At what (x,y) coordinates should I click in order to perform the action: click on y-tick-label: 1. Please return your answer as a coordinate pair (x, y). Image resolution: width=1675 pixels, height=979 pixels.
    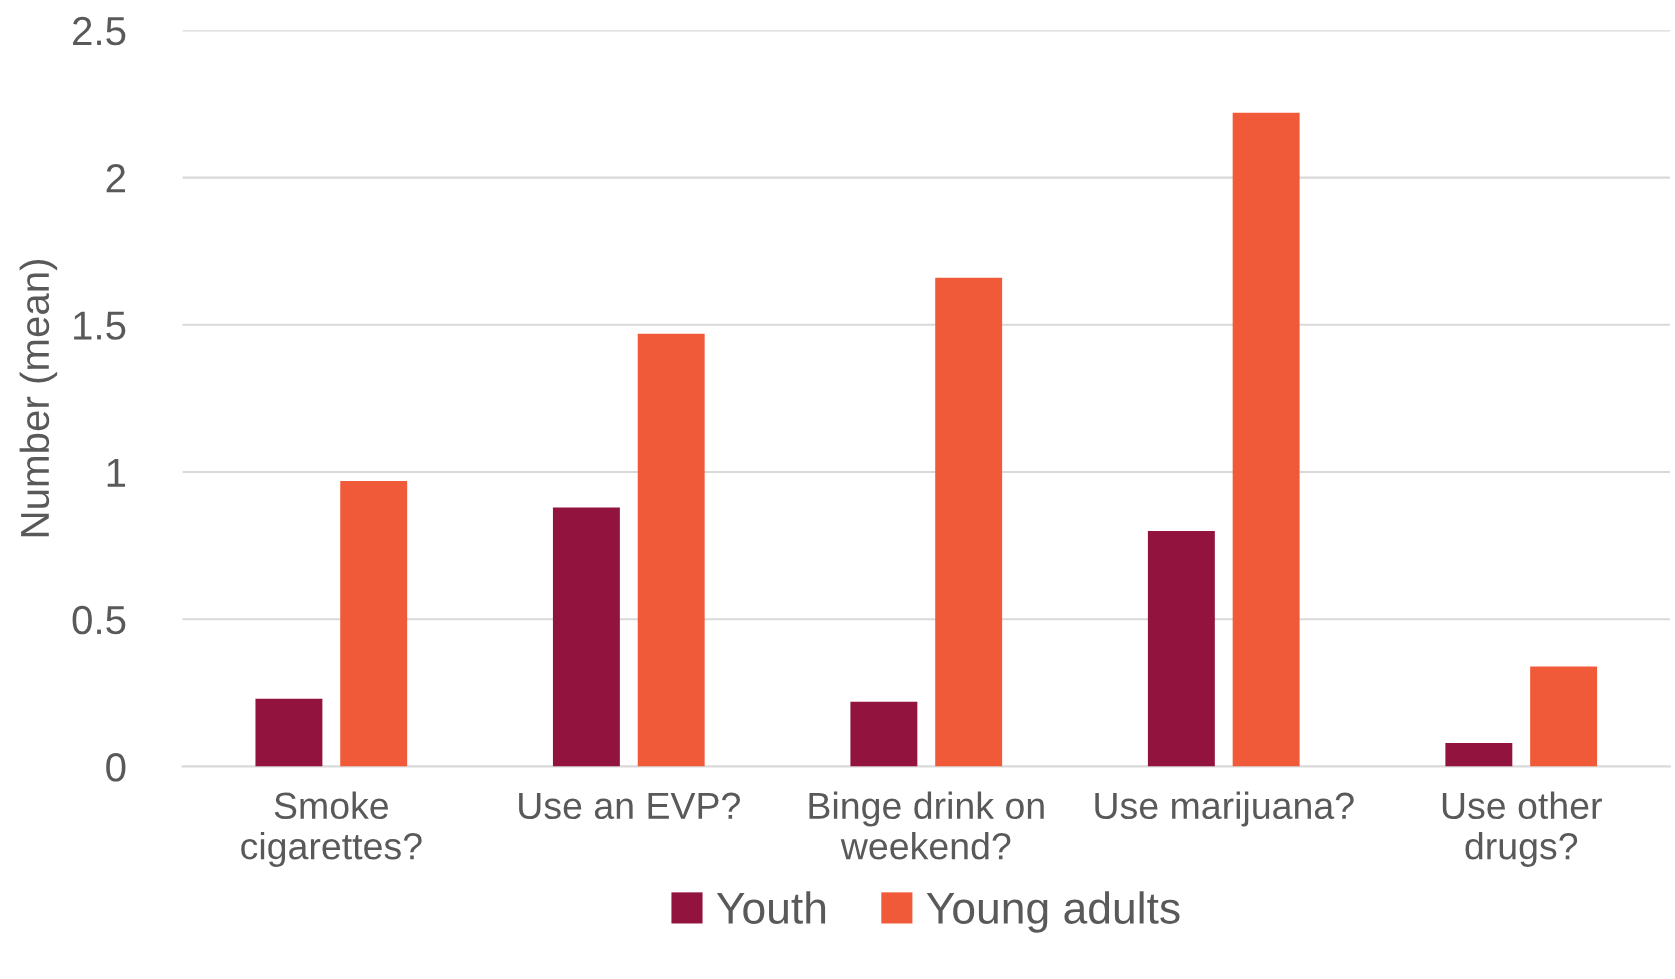
    Looking at the image, I should click on (116, 472).